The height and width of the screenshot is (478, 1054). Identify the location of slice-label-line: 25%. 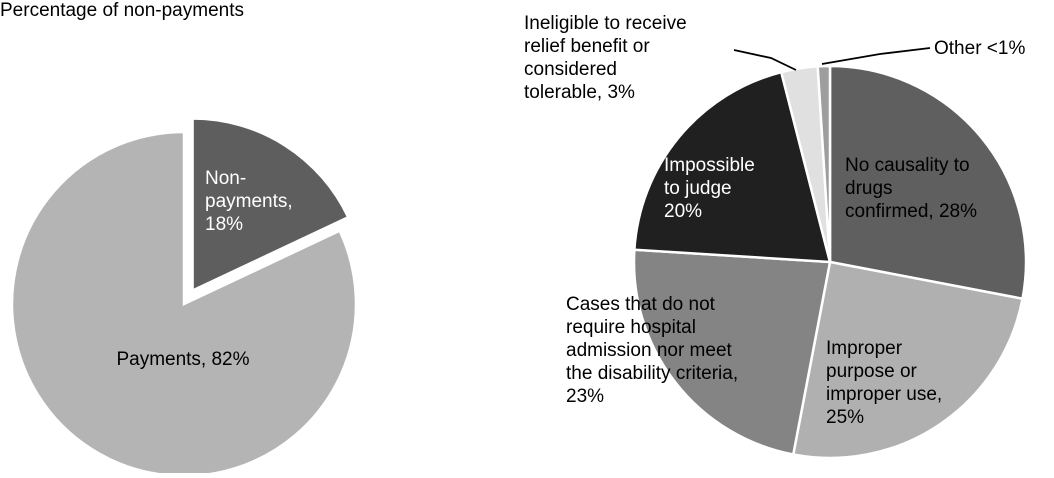
(845, 417).